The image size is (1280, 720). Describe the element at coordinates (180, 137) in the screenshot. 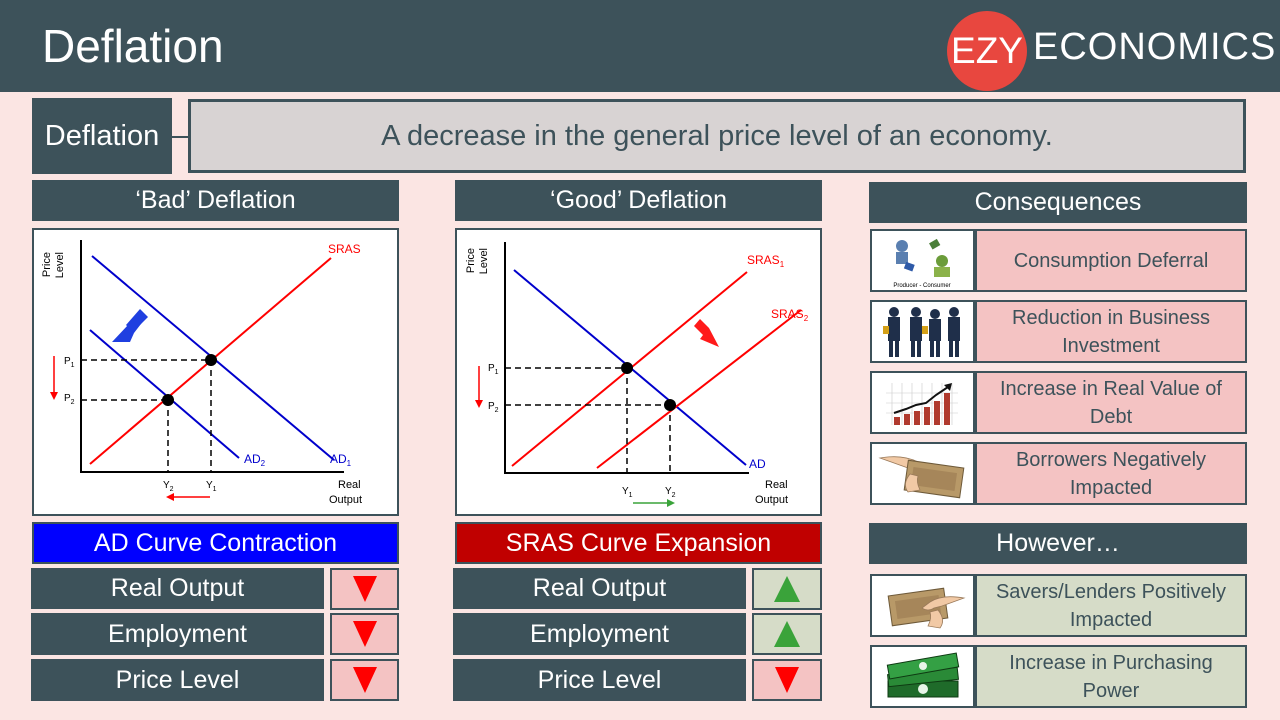

I see `definition-connector` at that location.